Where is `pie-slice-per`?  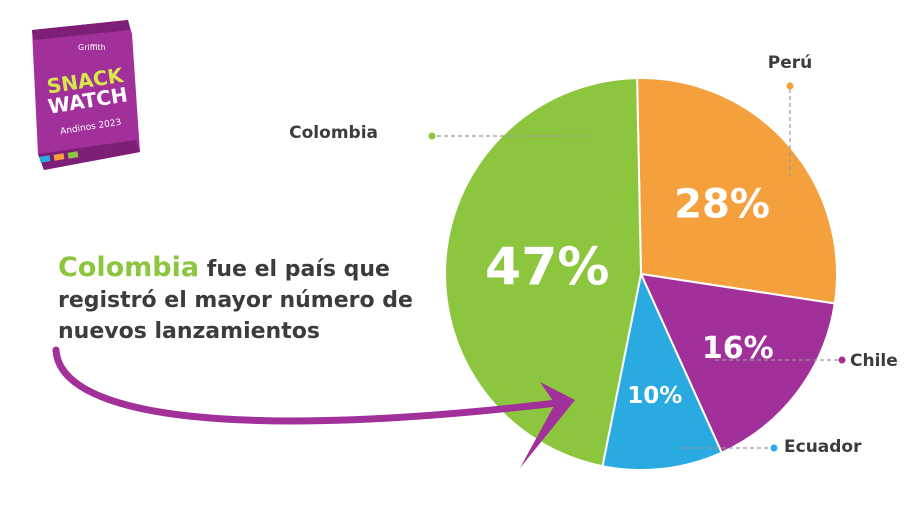 pie-slice-per is located at coordinates (737, 191).